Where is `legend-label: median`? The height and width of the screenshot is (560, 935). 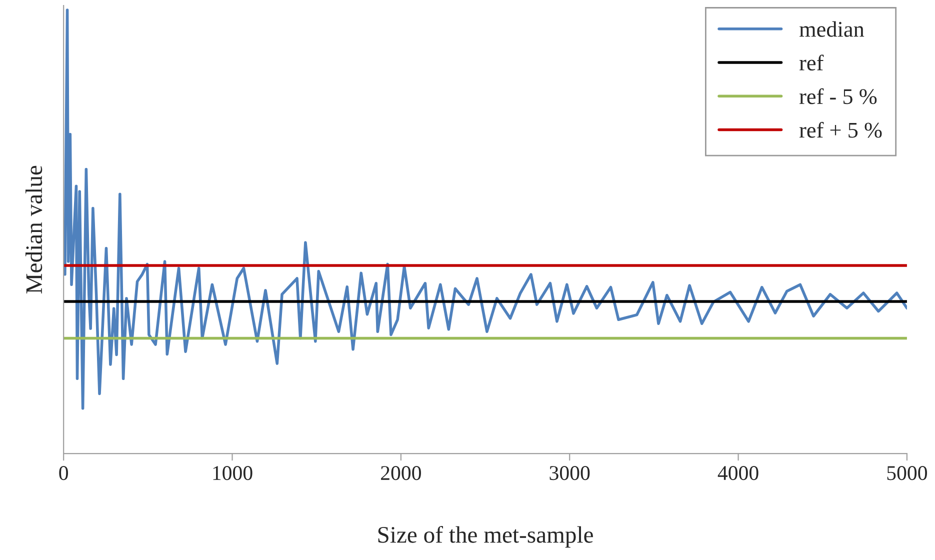
legend-label: median is located at coordinates (831, 29).